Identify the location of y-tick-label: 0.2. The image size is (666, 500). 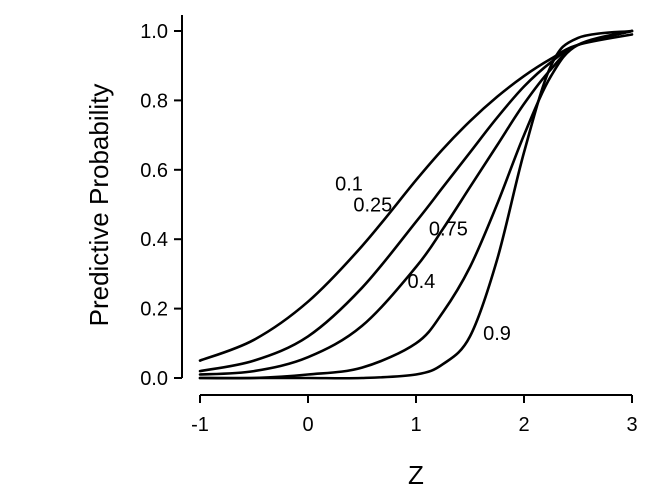
(154, 310).